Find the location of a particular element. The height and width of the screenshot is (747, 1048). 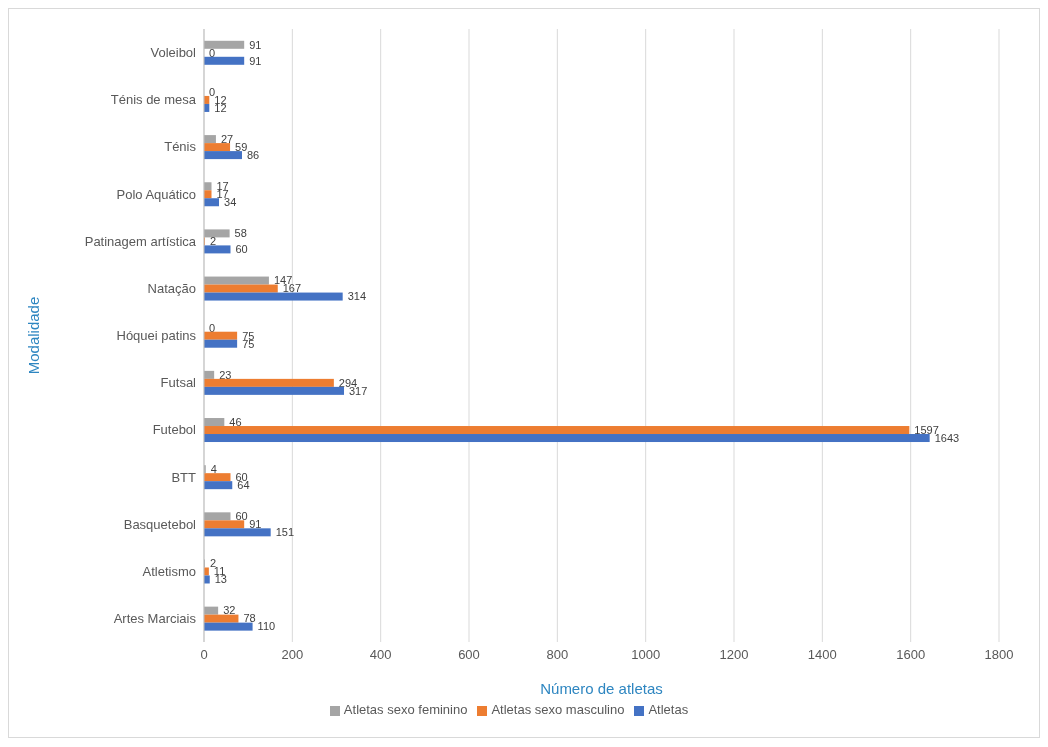

x-tick-label: 0 is located at coordinates (204, 655).